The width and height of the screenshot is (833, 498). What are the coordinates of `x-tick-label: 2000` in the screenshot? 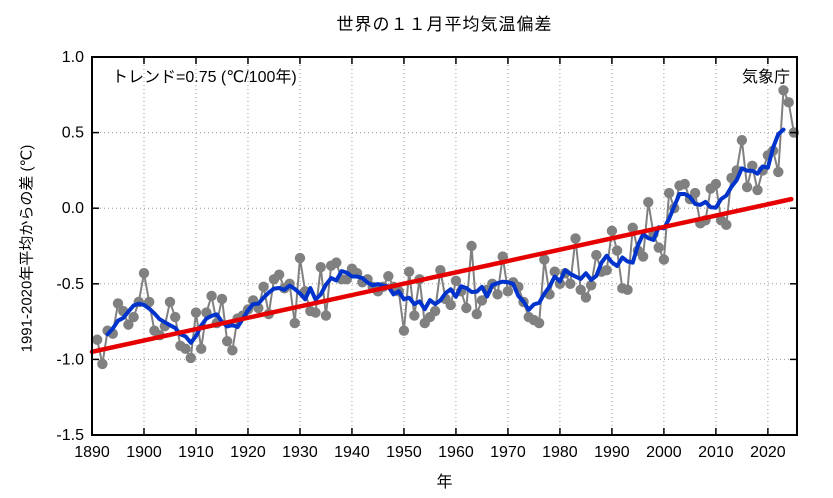 It's located at (664, 452).